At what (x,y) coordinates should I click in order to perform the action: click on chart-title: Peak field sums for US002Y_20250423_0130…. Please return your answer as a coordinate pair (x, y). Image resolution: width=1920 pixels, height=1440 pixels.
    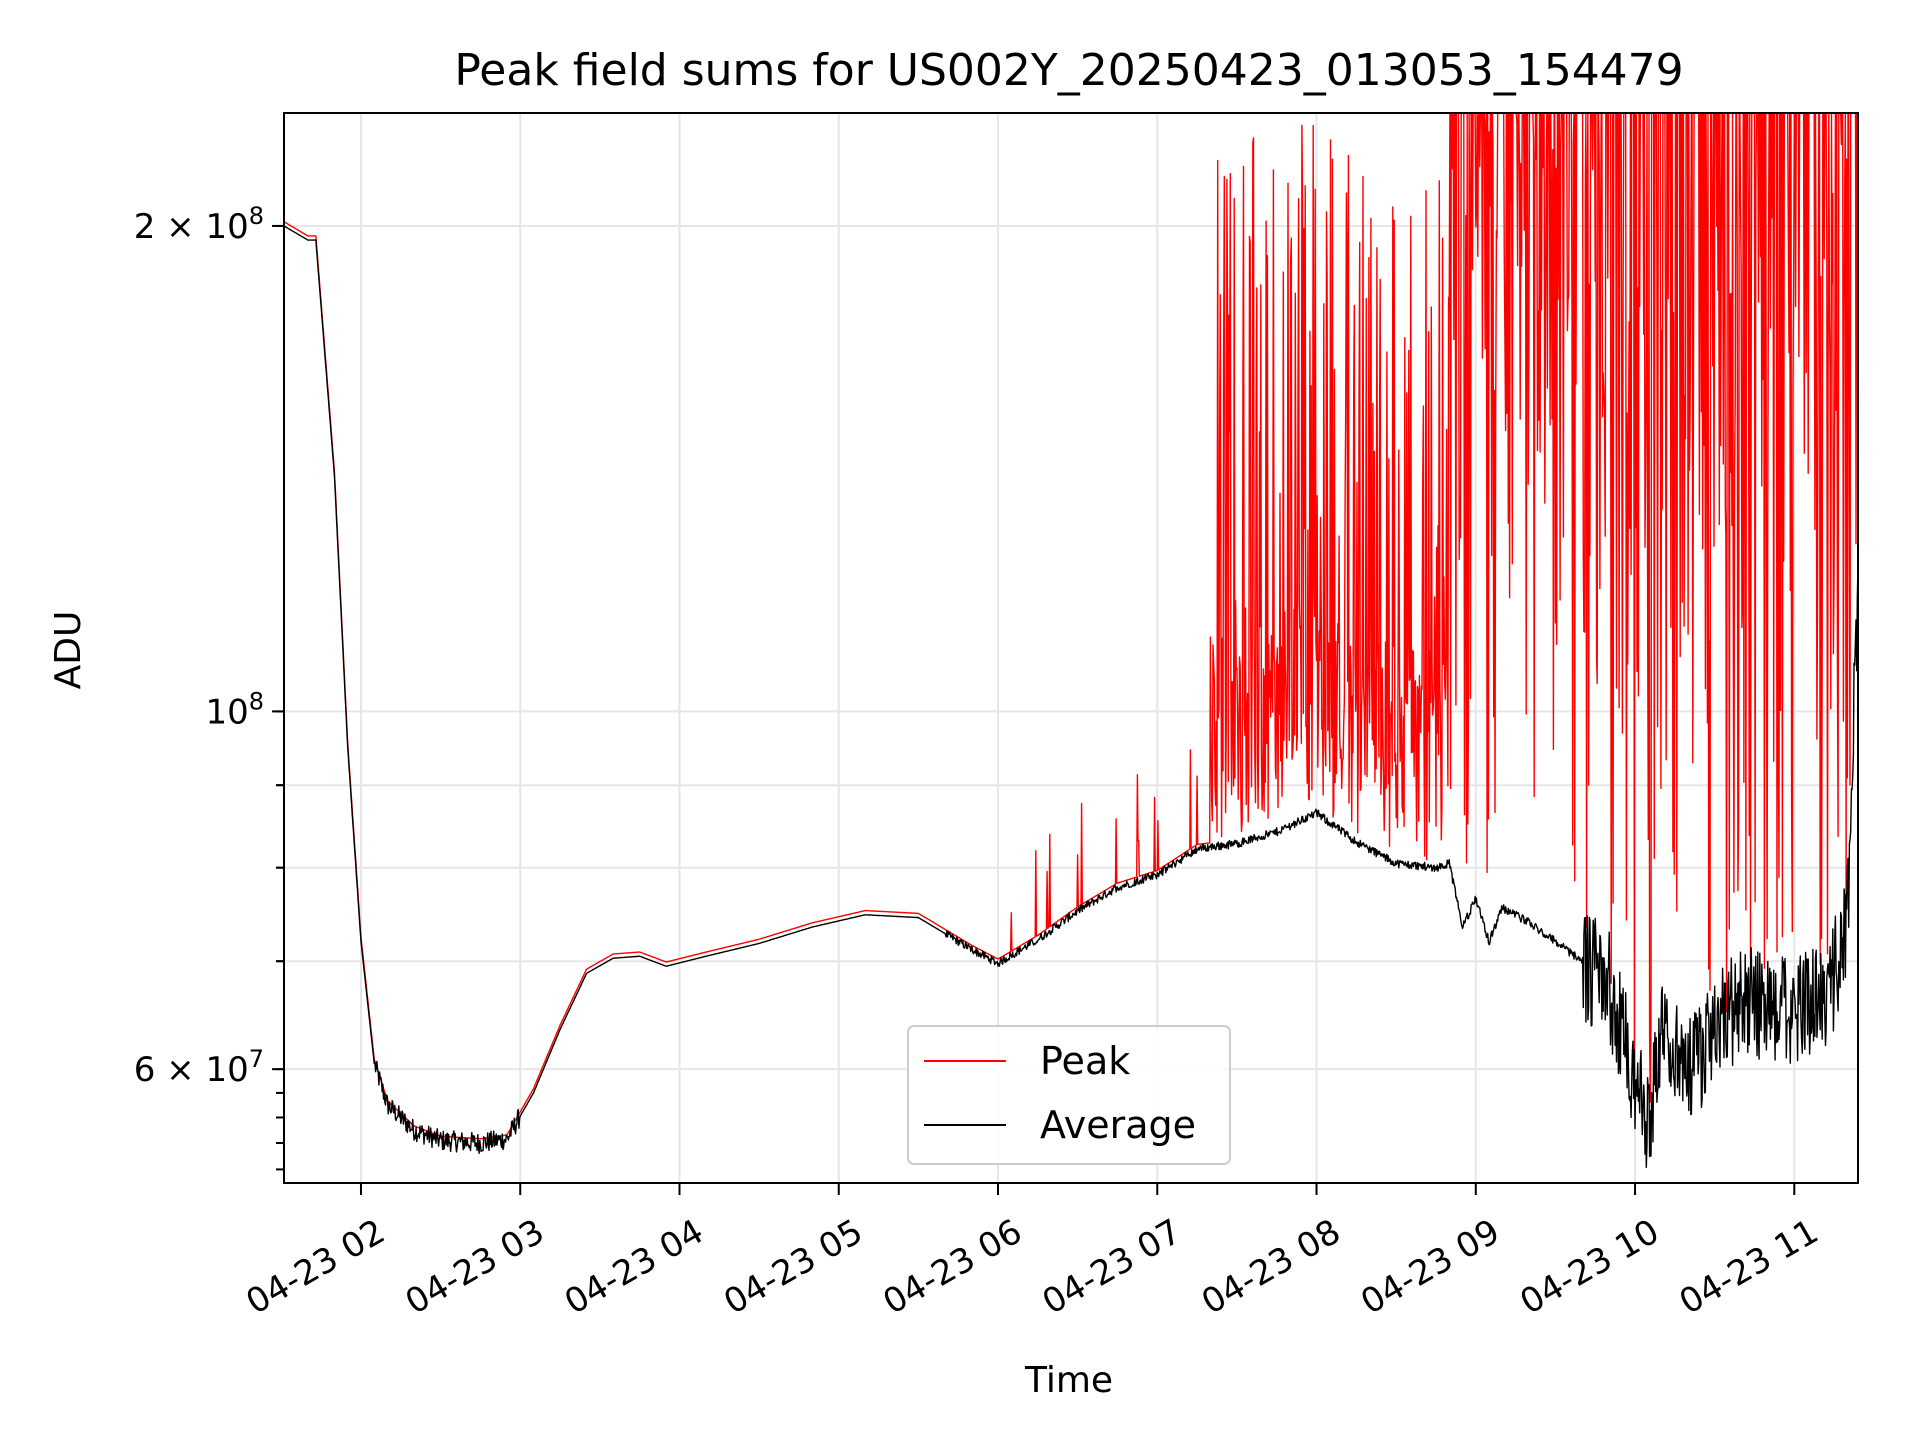
    Looking at the image, I should click on (1068, 70).